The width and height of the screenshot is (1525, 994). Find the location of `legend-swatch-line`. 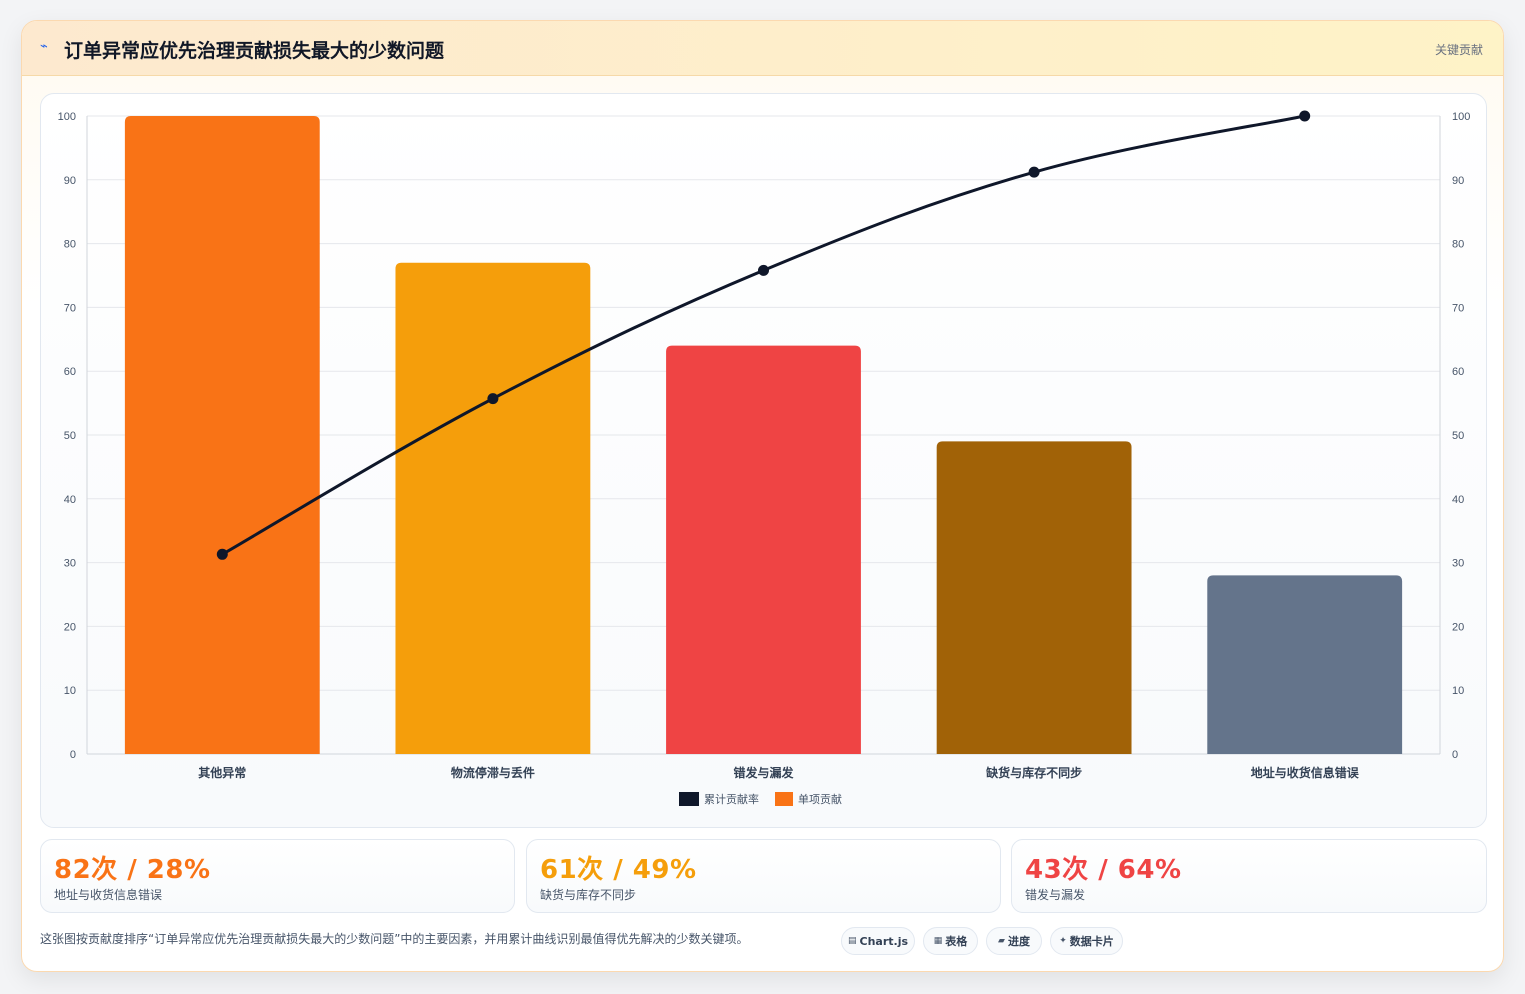

legend-swatch-line is located at coordinates (689, 799).